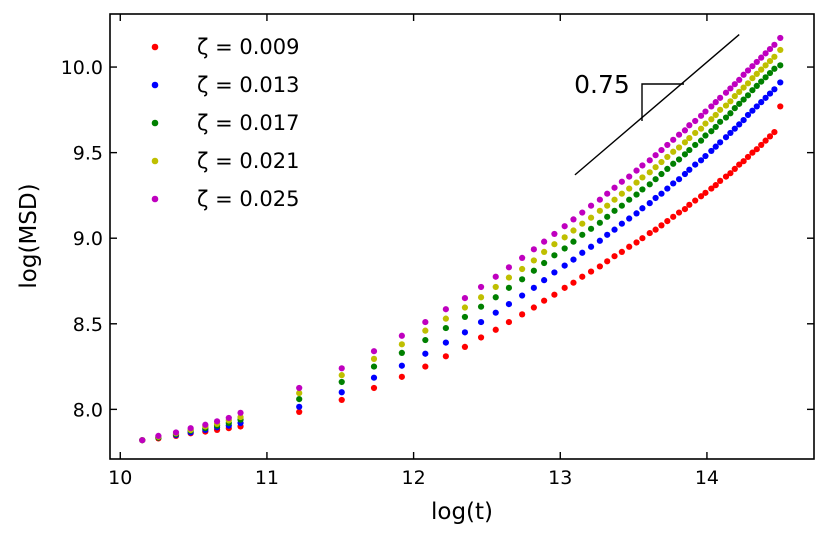 This screenshot has height=542, width=830. I want to click on y-tick-label: 9.5, so click(88, 154).